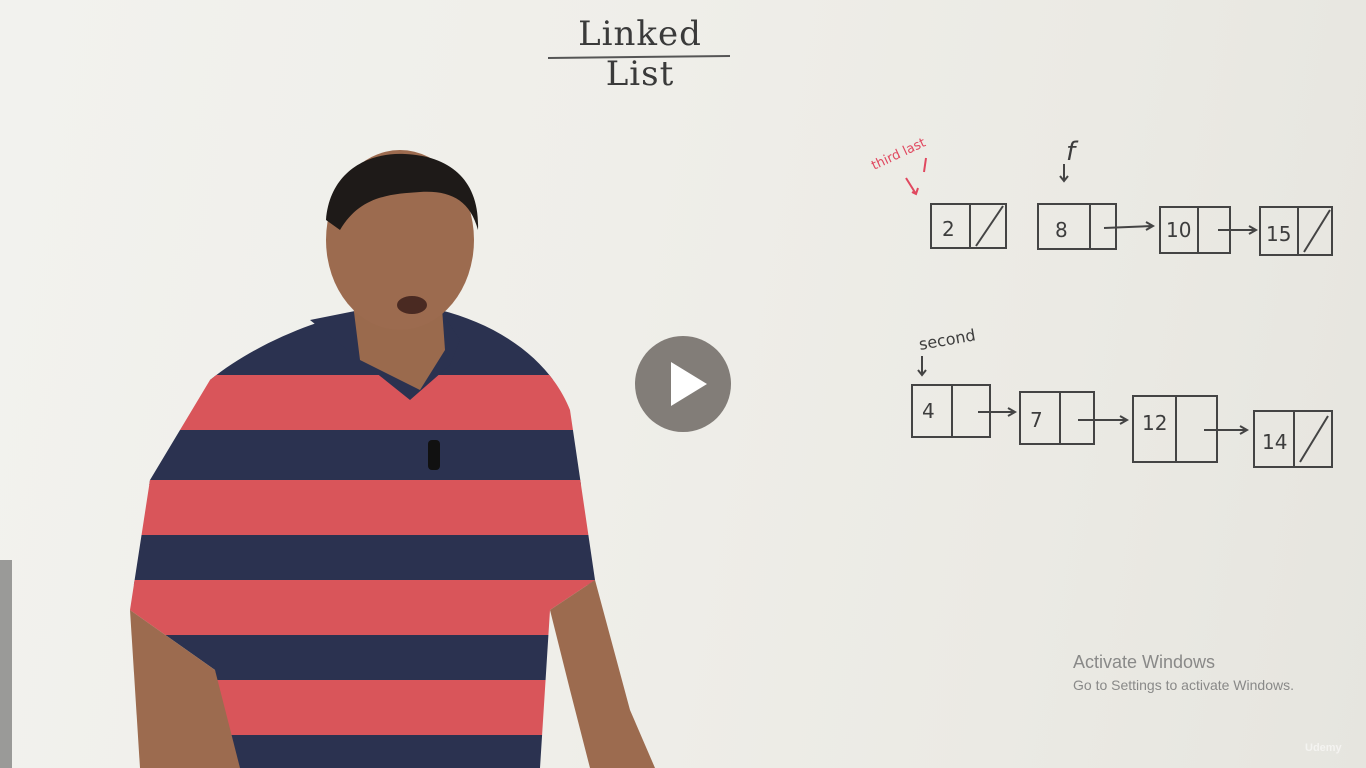  I want to click on hair, so click(402, 191).